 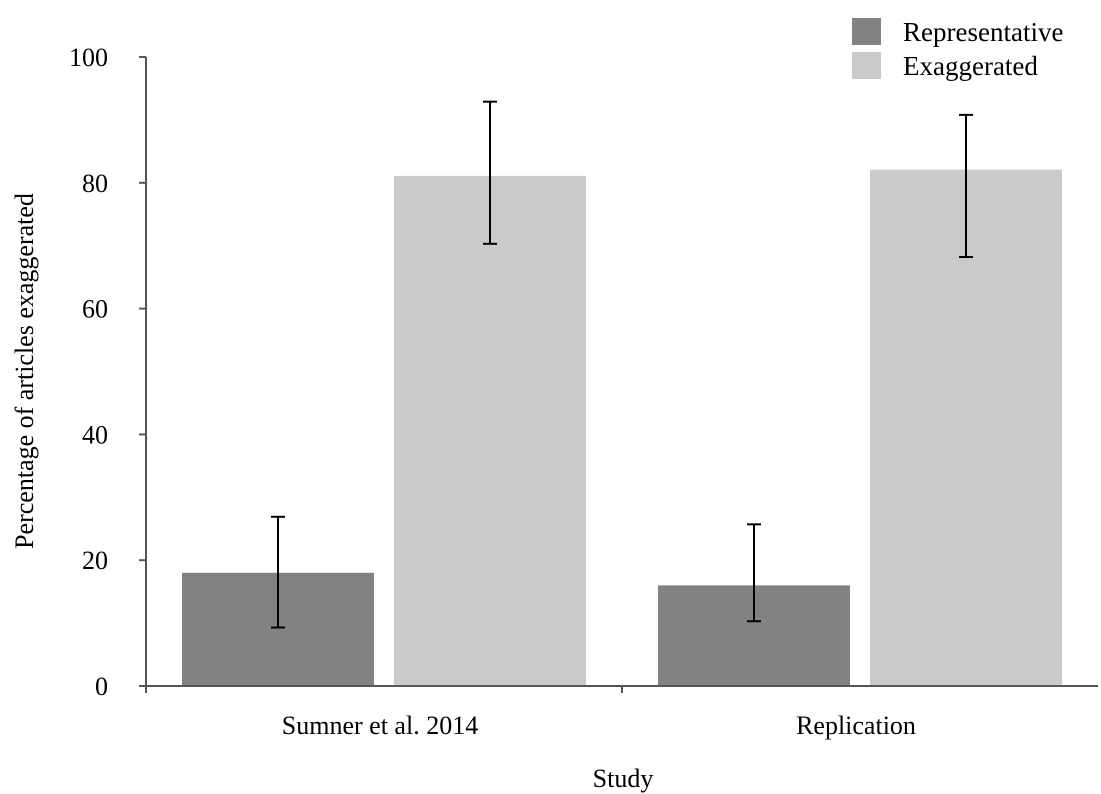 I want to click on y-tick-label-40: 40, so click(x=95, y=434).